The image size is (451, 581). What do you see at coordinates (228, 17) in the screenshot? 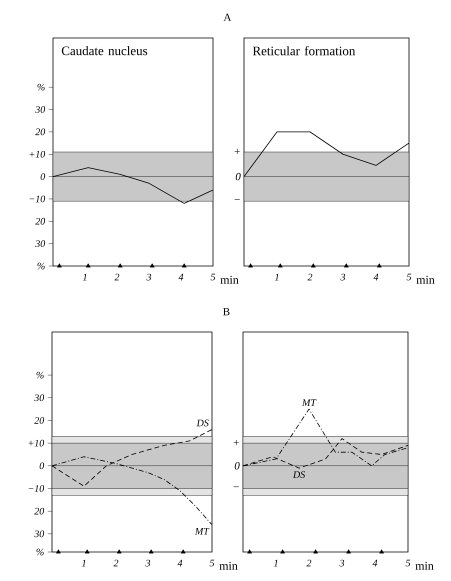
I see `text: A` at bounding box center [228, 17].